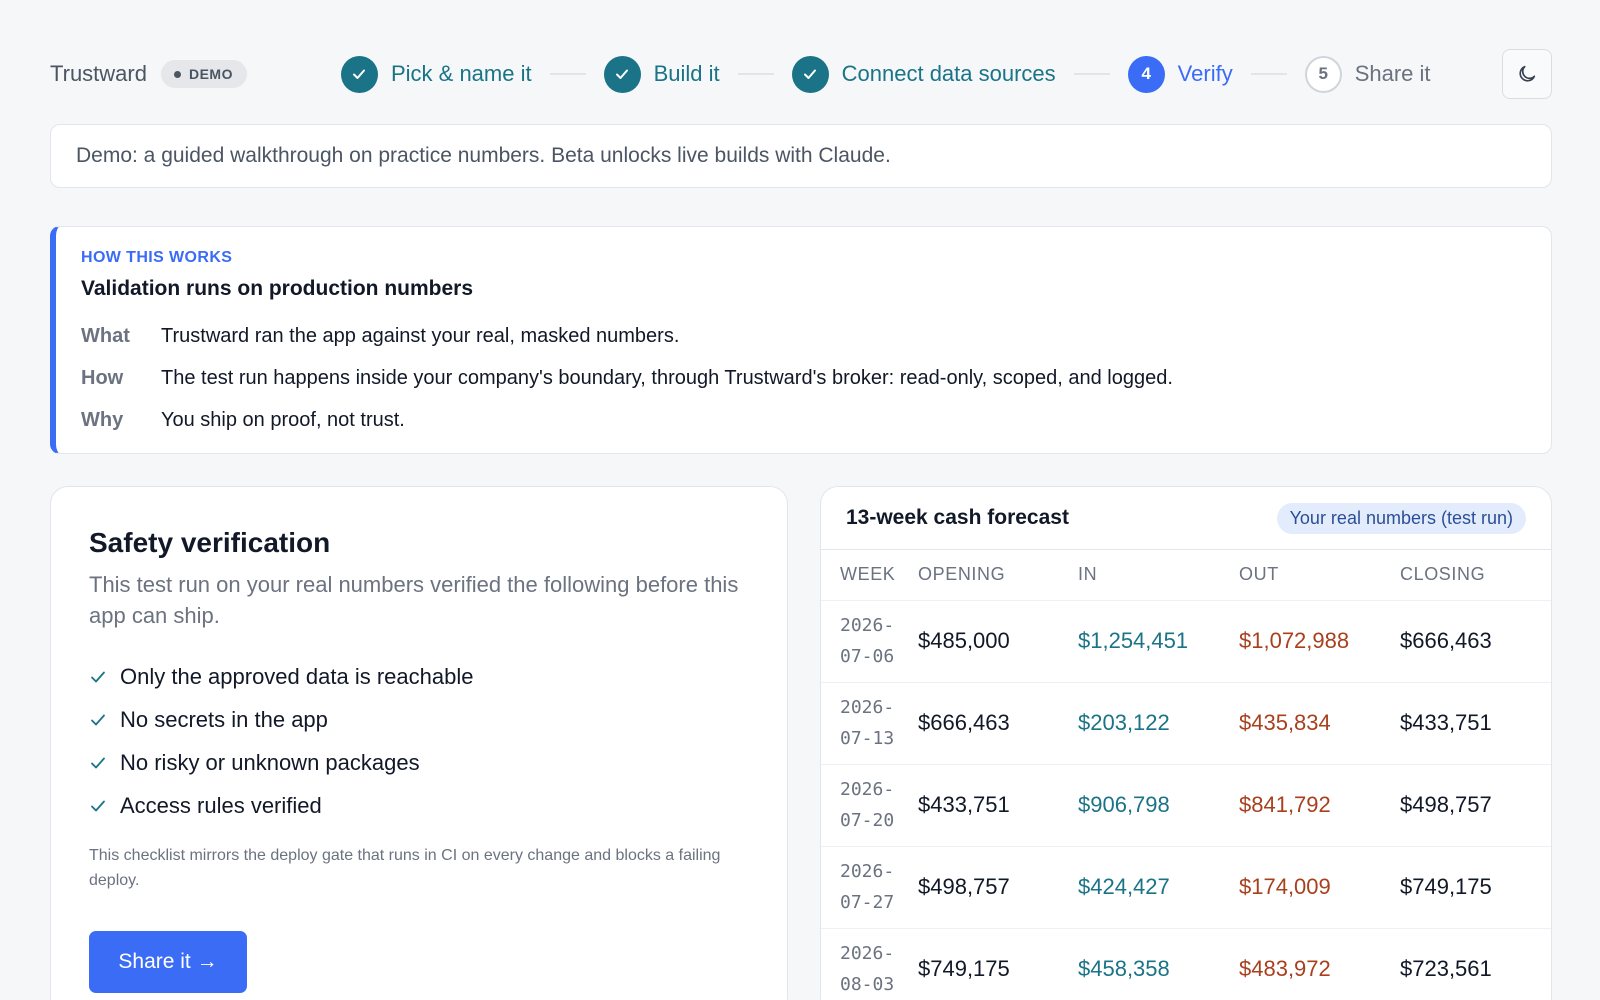 Image resolution: width=1600 pixels, height=1000 pixels. Describe the element at coordinates (1158, 887) in the screenshot. I see `in-cell: $424,427` at that location.